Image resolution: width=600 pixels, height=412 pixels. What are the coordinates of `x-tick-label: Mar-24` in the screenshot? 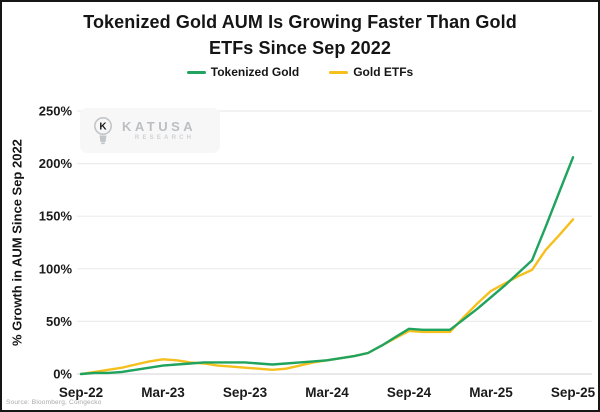 It's located at (327, 392).